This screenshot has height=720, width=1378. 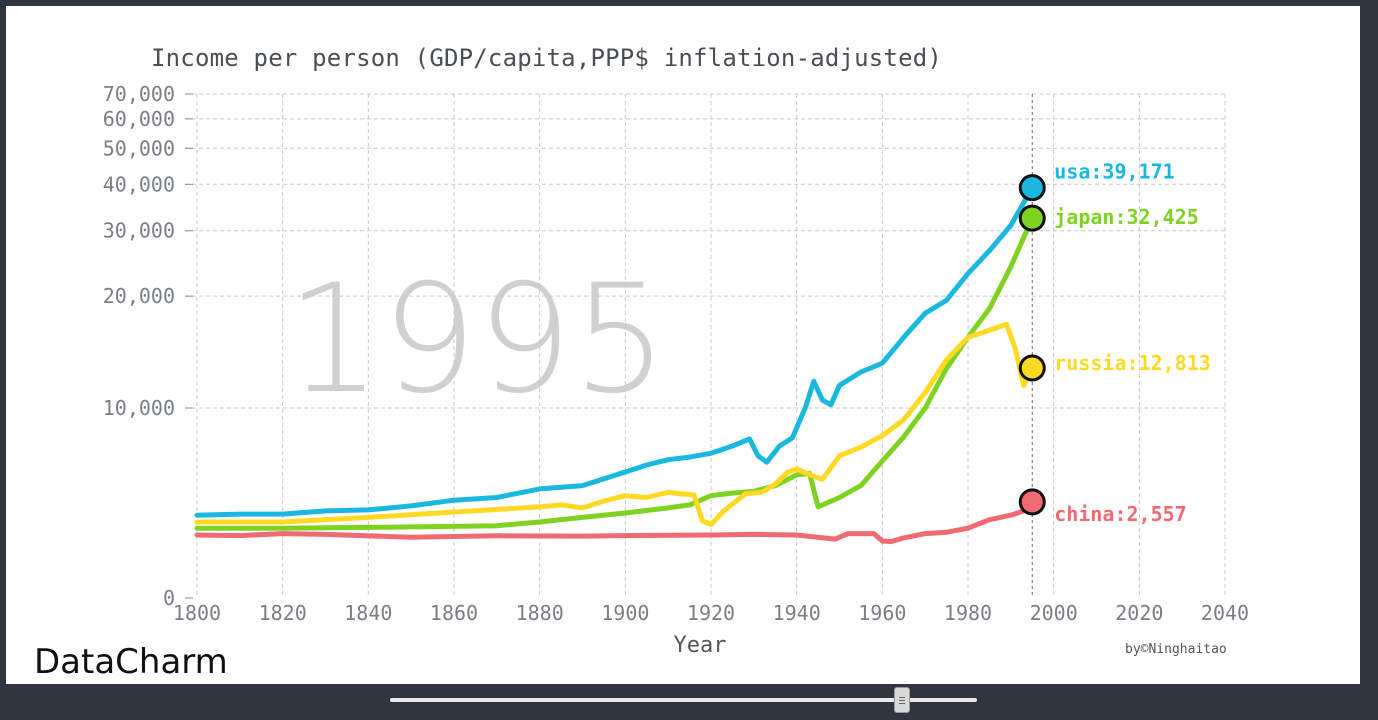 What do you see at coordinates (454, 613) in the screenshot?
I see `x-tick-label: 1860` at bounding box center [454, 613].